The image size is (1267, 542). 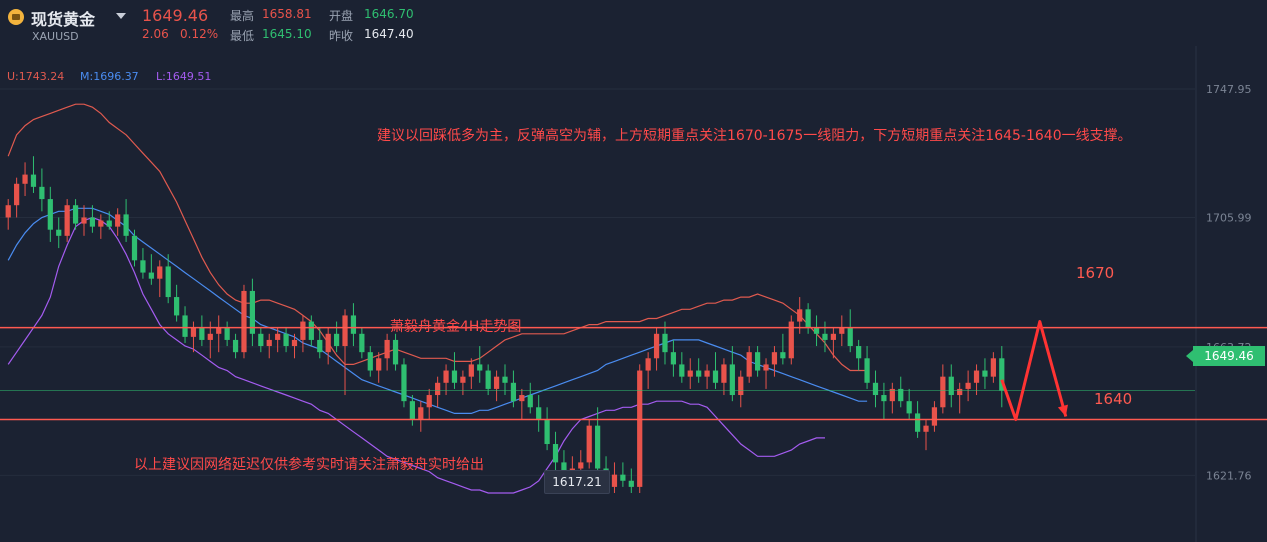 I want to click on level-1670-label: 1670, so click(x=1095, y=273).